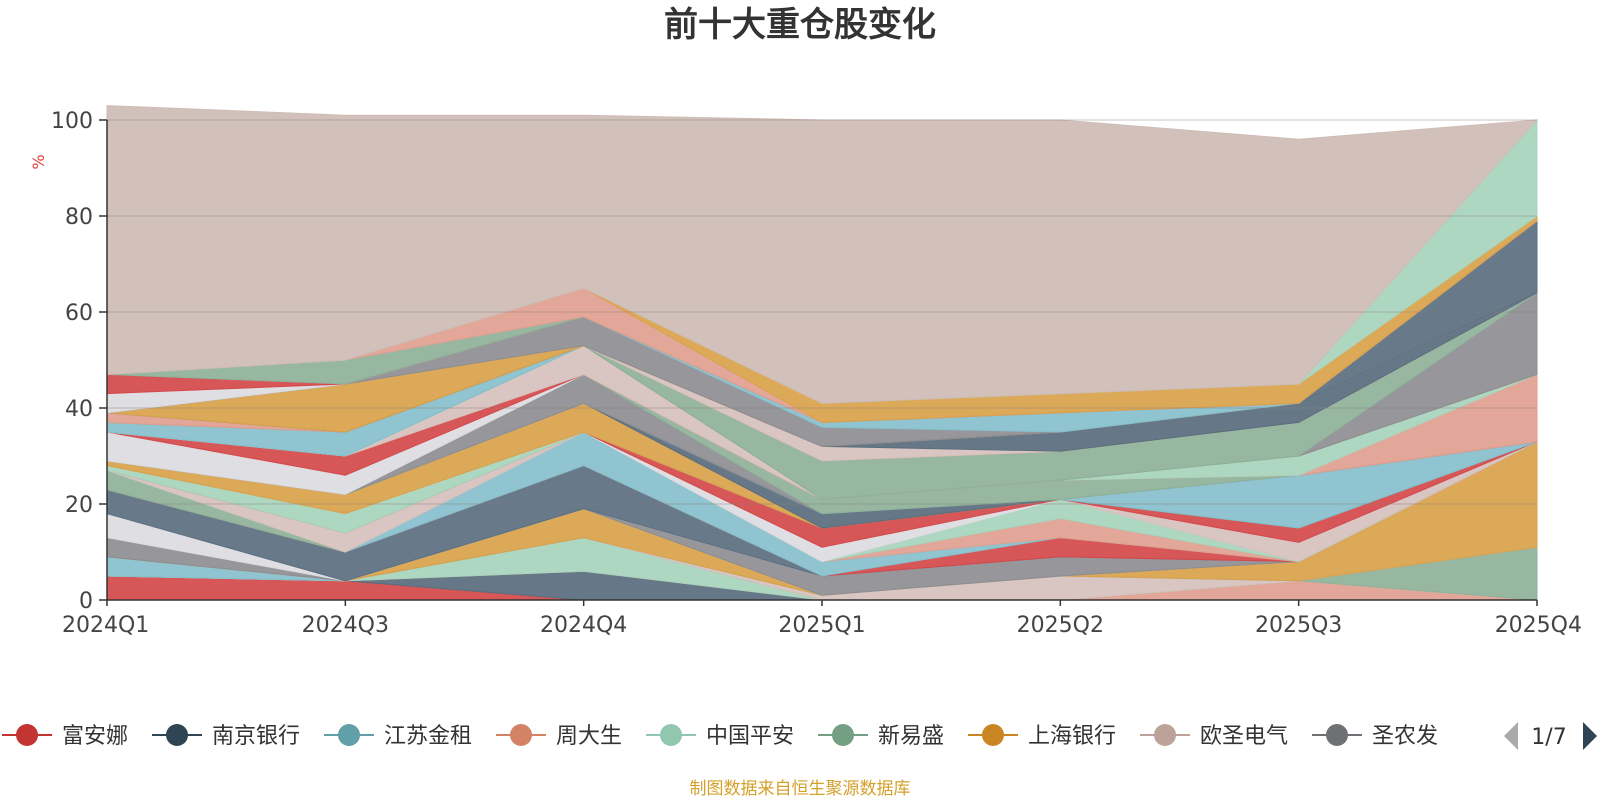 Image resolution: width=1600 pixels, height=800 pixels. I want to click on legend: 富安娜 南京银行 江苏金租 周大生 中国平安 新易盛 上海银行 欧圣电气 圣农发, so click(720, 736).